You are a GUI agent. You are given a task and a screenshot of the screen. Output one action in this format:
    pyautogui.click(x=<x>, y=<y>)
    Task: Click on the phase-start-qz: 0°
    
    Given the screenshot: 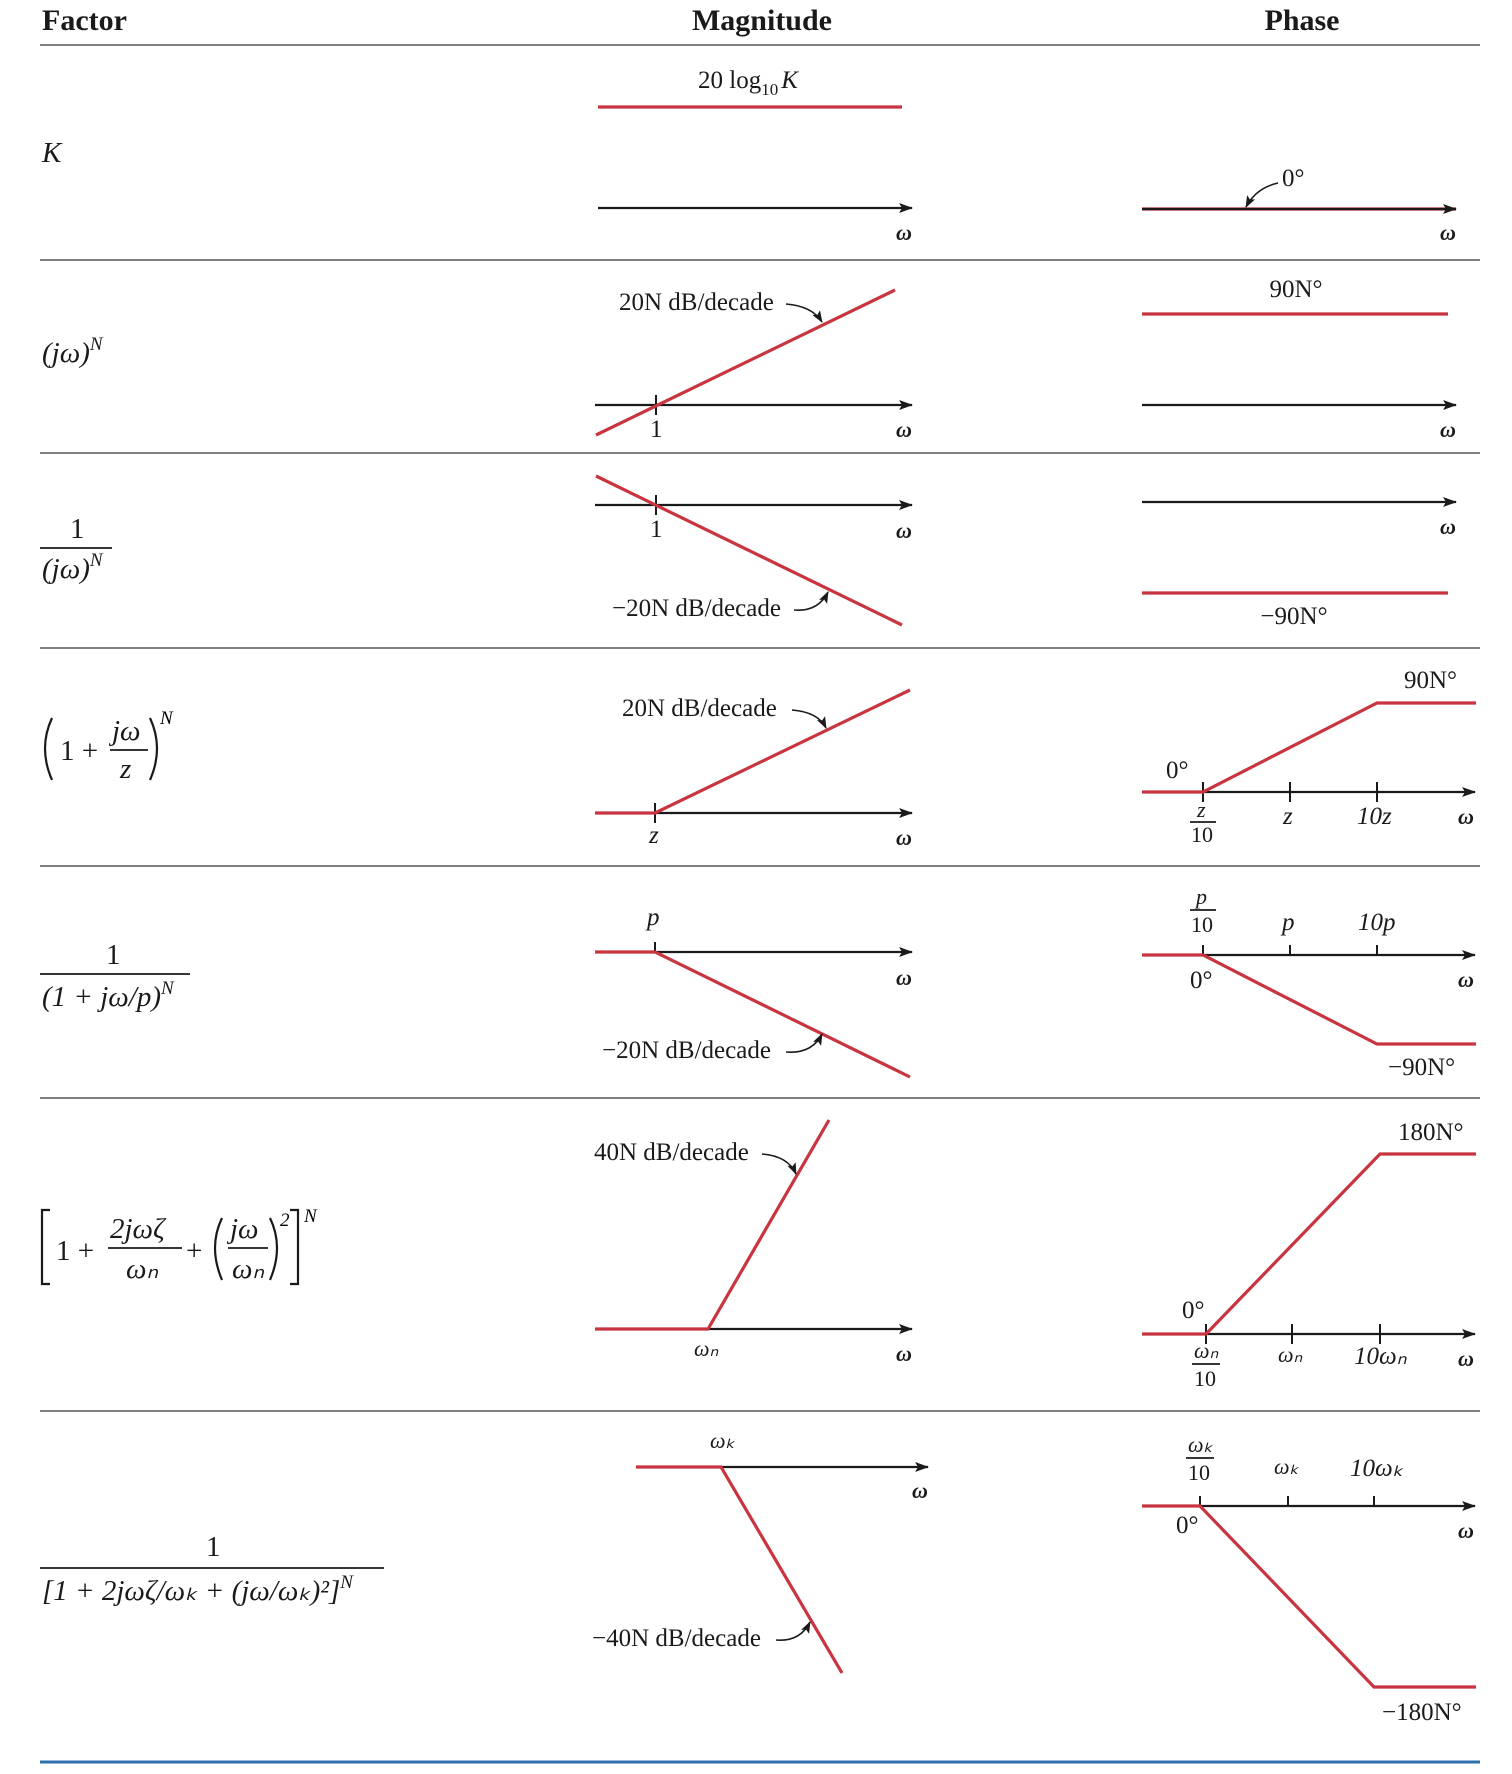 What is the action you would take?
    pyautogui.click(x=1193, y=1310)
    